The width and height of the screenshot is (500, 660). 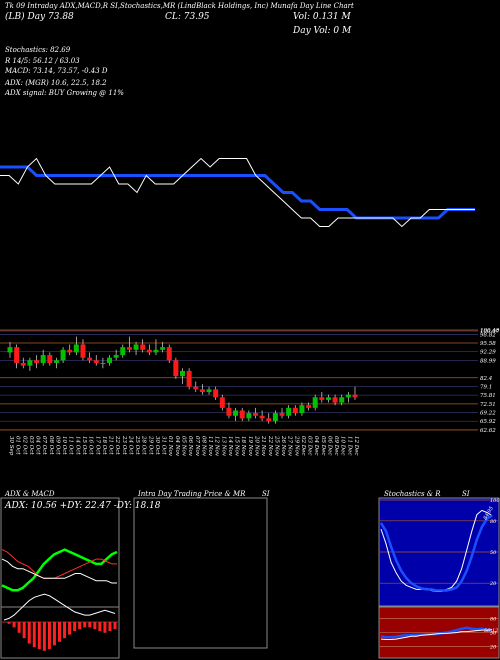 What do you see at coordinates (488, 431) in the screenshot?
I see `price-axis-label: 62.62` at bounding box center [488, 431].